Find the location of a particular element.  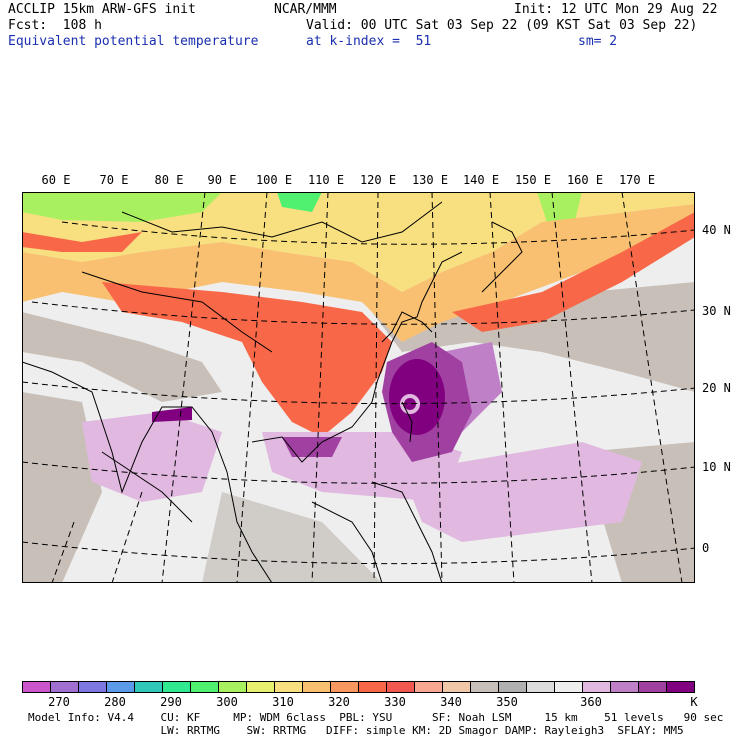

model-title: ACCLIP 15km ARW-GFS init is located at coordinates (102, 9).